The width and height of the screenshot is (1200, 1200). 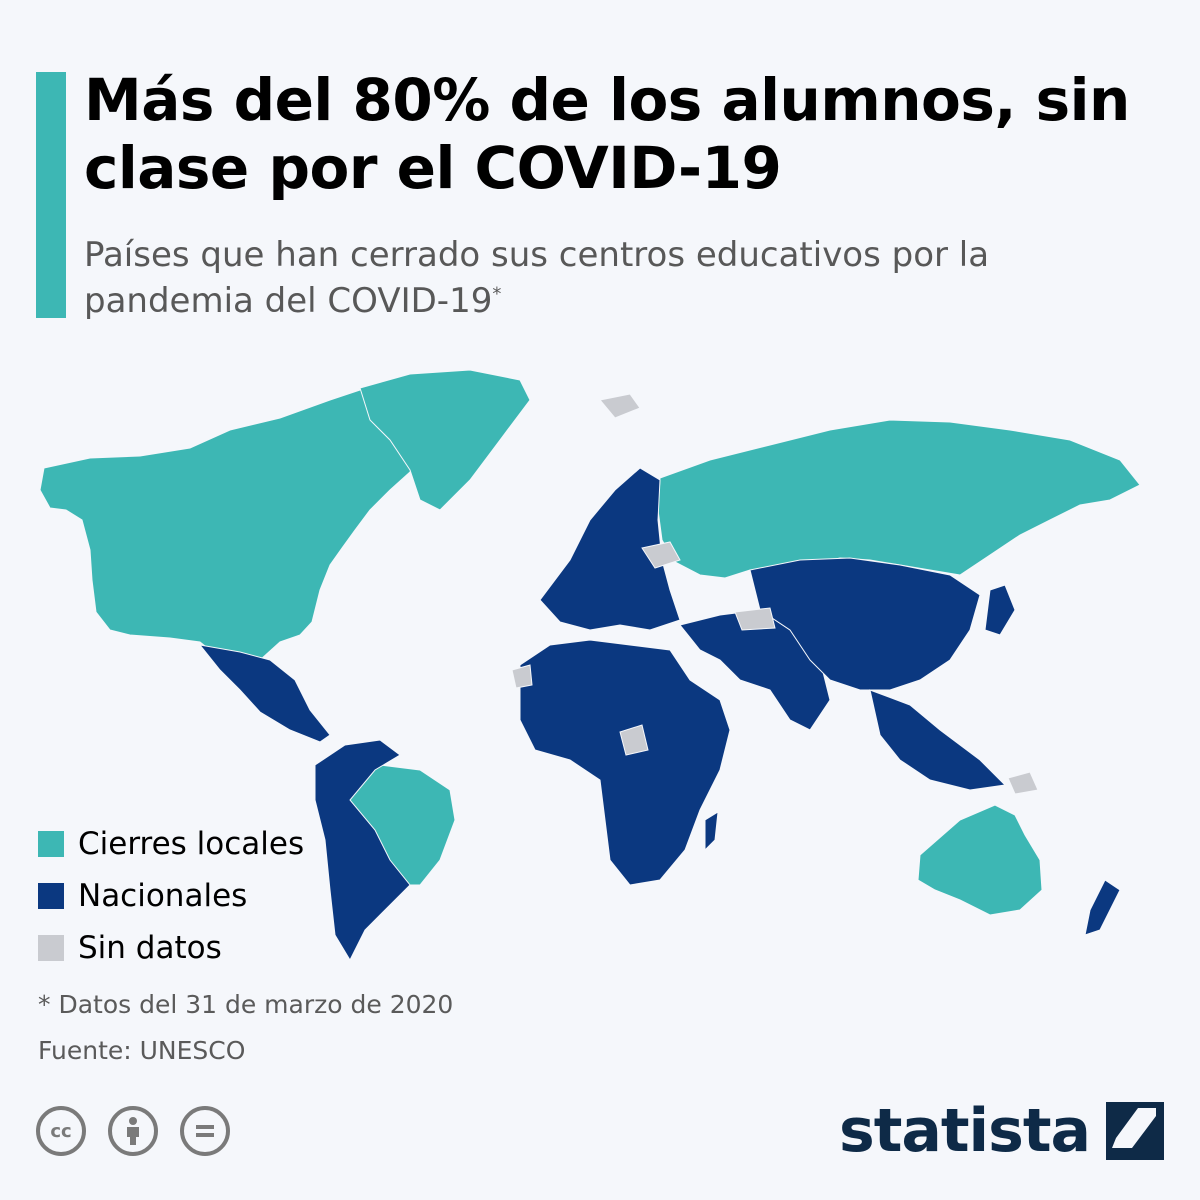 I want to click on no-derivatives-icon, so click(x=205, y=1131).